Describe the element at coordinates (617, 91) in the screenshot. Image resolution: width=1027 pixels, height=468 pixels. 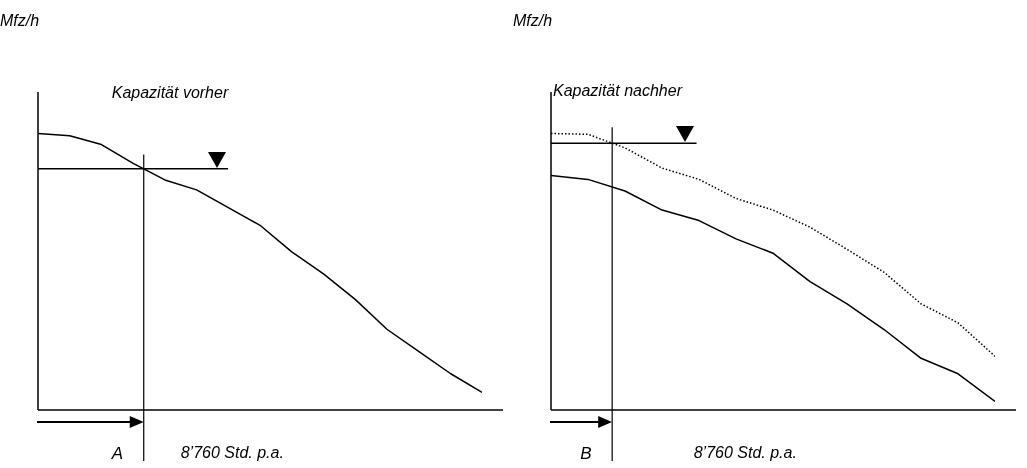
I see `ref-line-label: Kapazität nachher` at that location.